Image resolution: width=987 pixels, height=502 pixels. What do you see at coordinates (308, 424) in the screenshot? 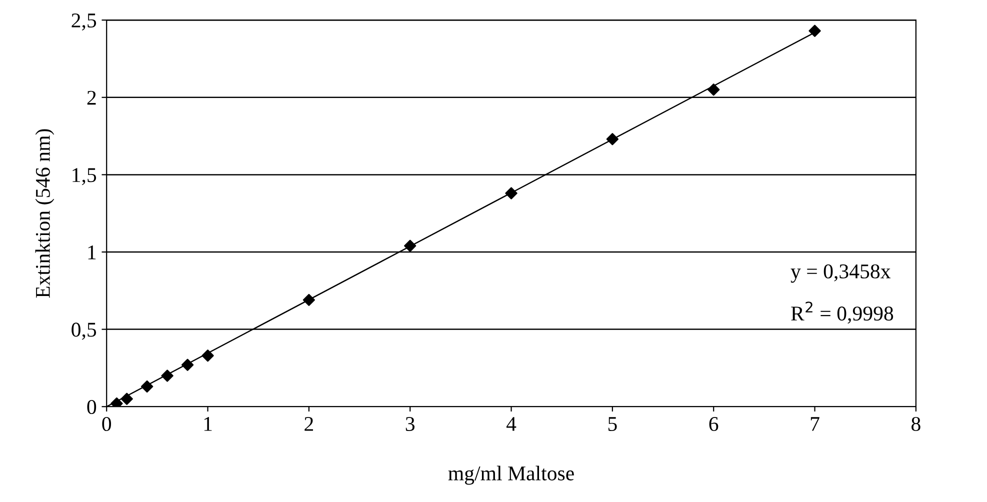
I see `x-tick-label: 2` at bounding box center [308, 424].